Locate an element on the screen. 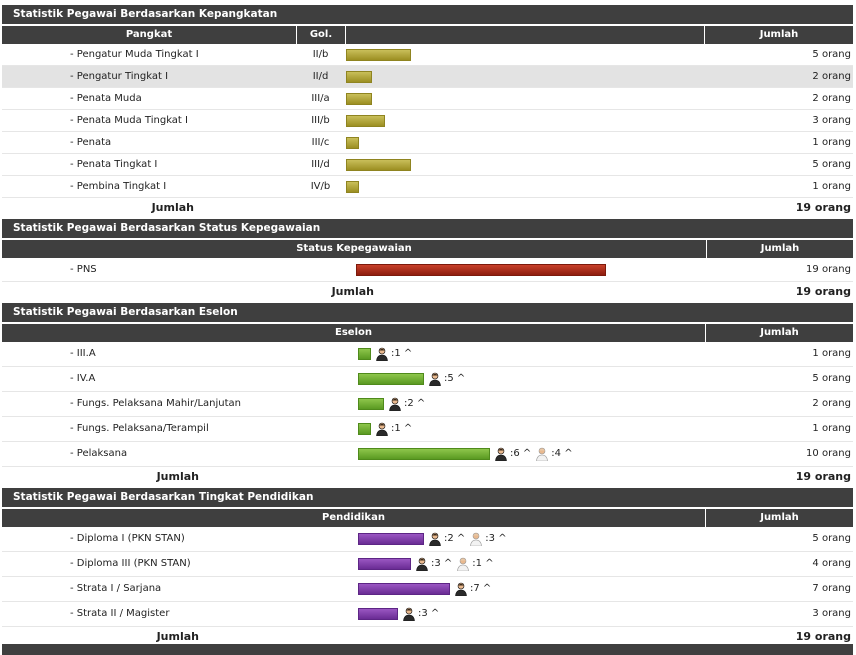 The height and width of the screenshot is (655, 856). table-row: - Fungs. Pelaksana/Terampil :1 ^ 1 orang is located at coordinates (427, 429).